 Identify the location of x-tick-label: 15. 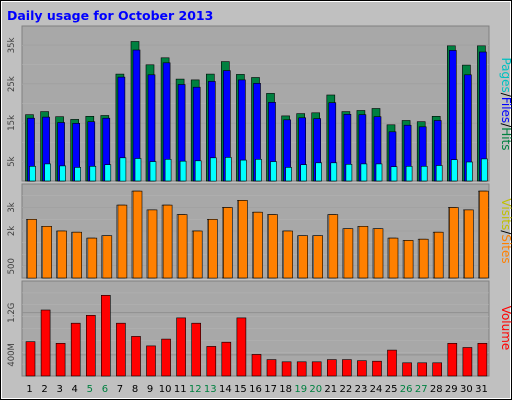
(240, 389).